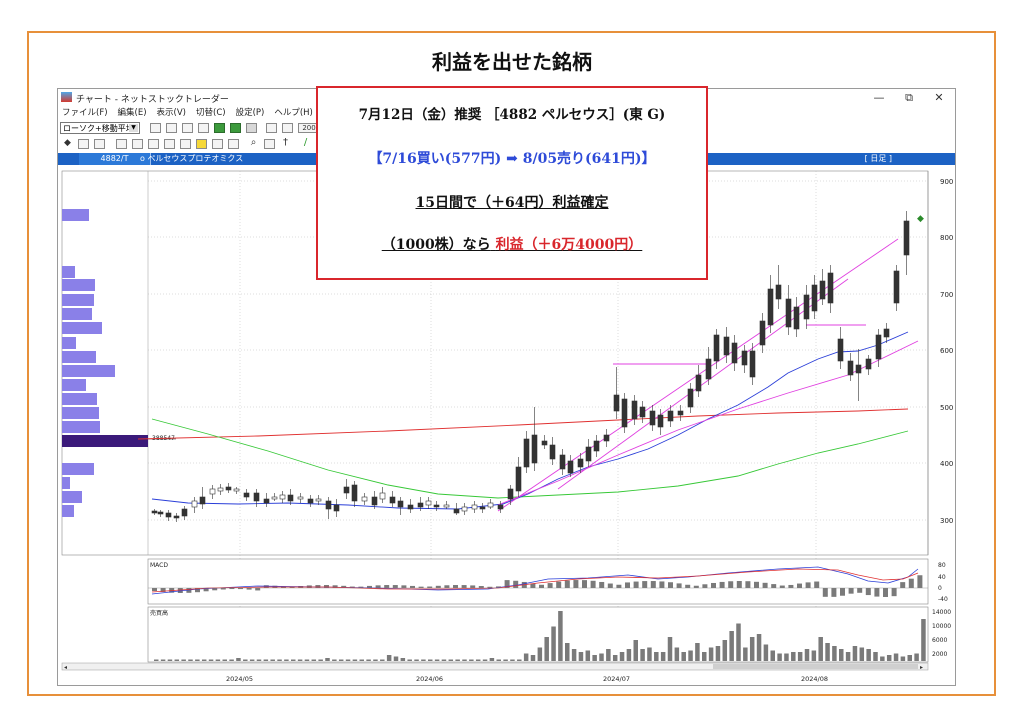  What do you see at coordinates (878, 158) in the screenshot?
I see `period-label: [ 日足 ]` at bounding box center [878, 158].